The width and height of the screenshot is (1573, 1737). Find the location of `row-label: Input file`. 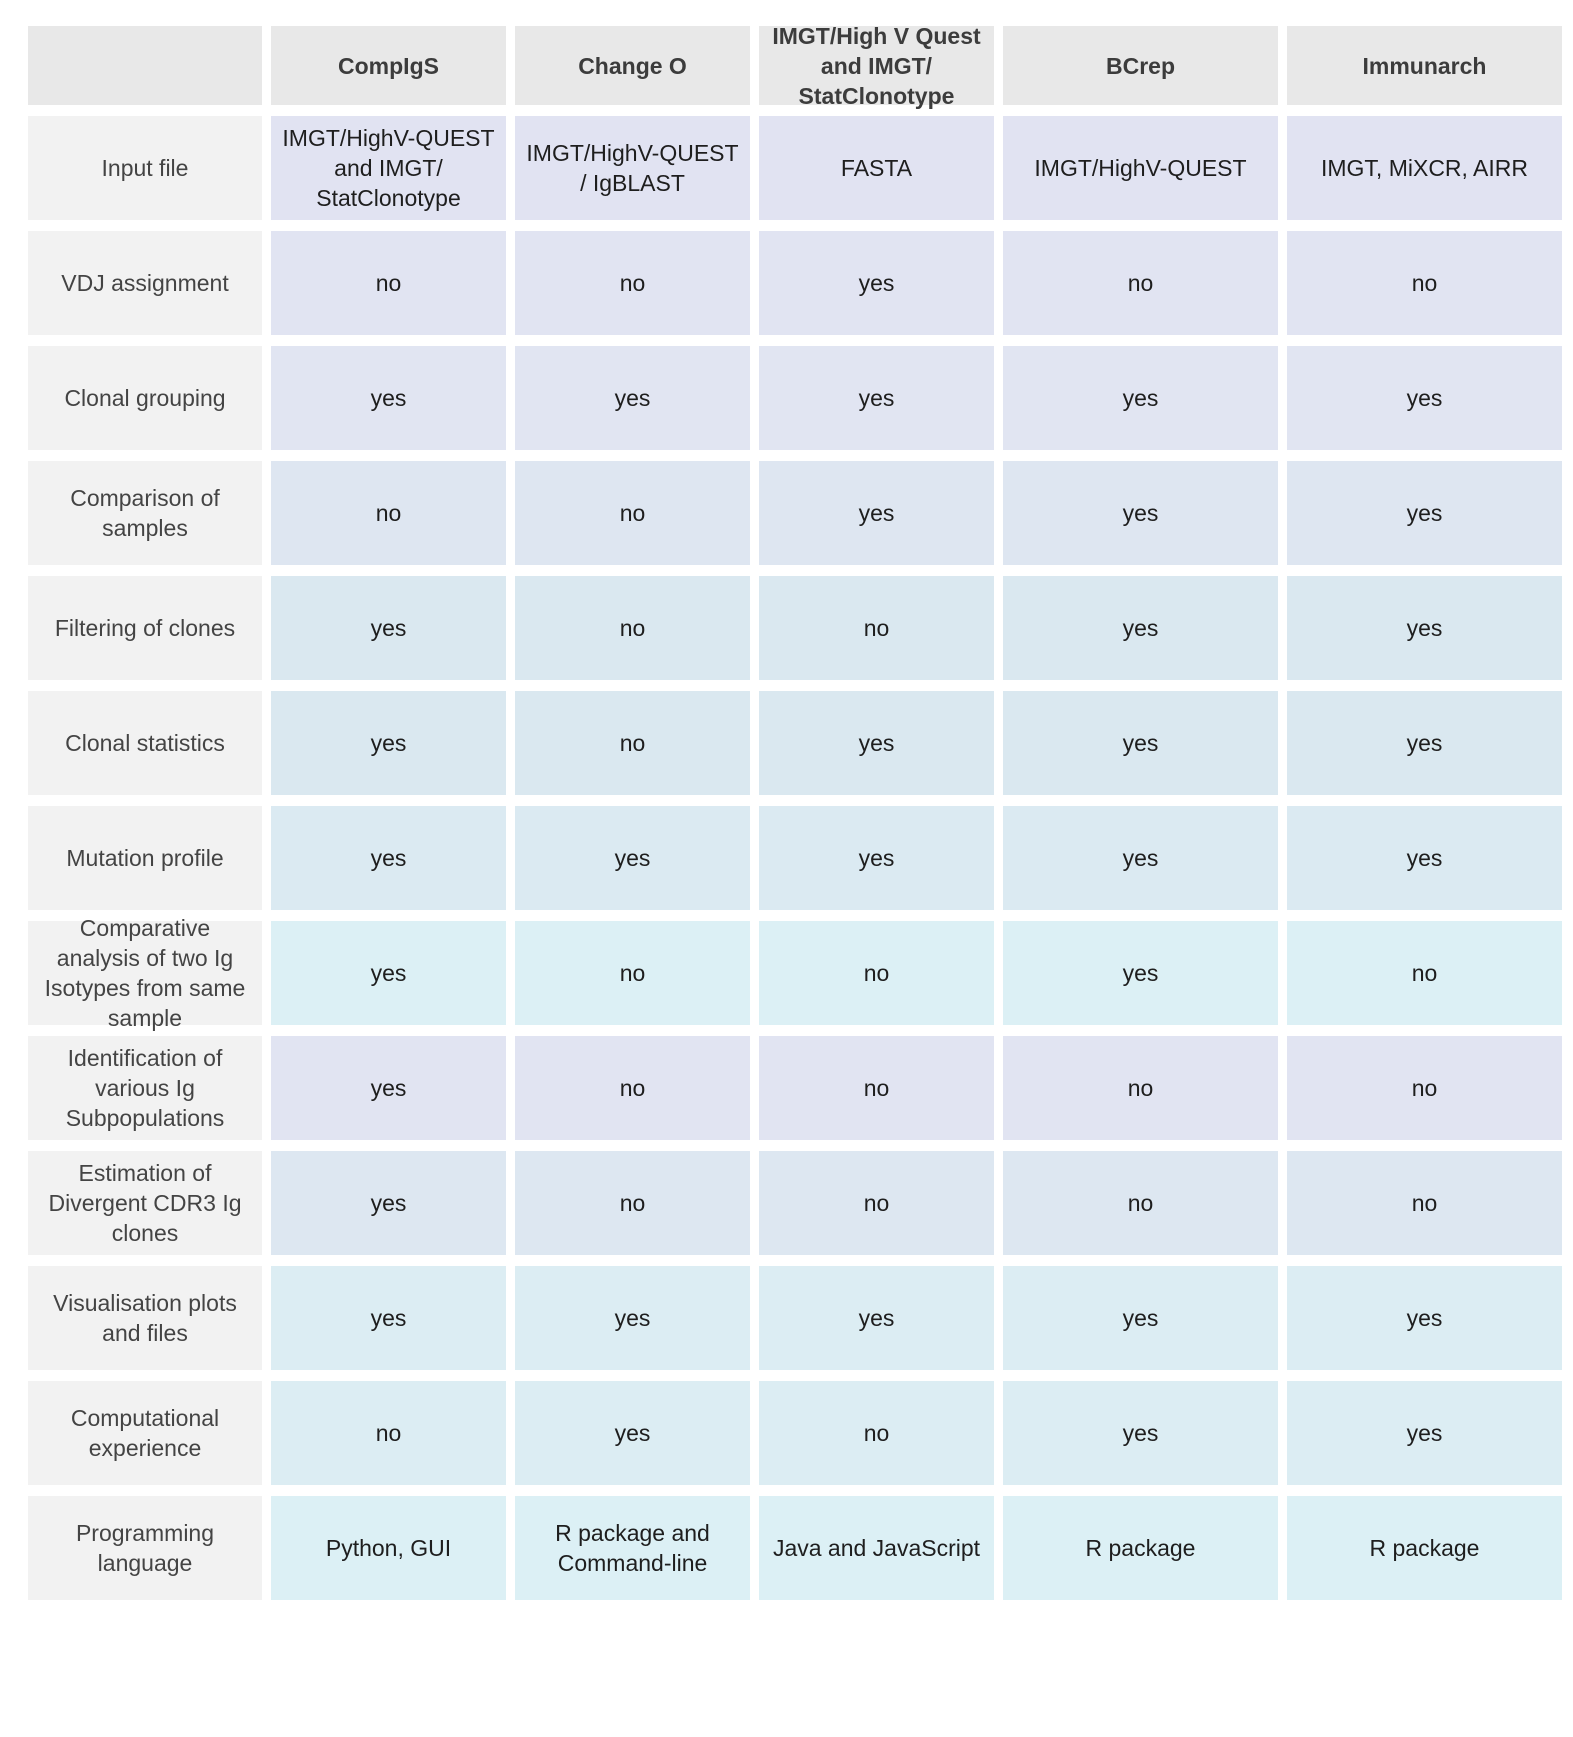

row-label: Input file is located at coordinates (145, 168).